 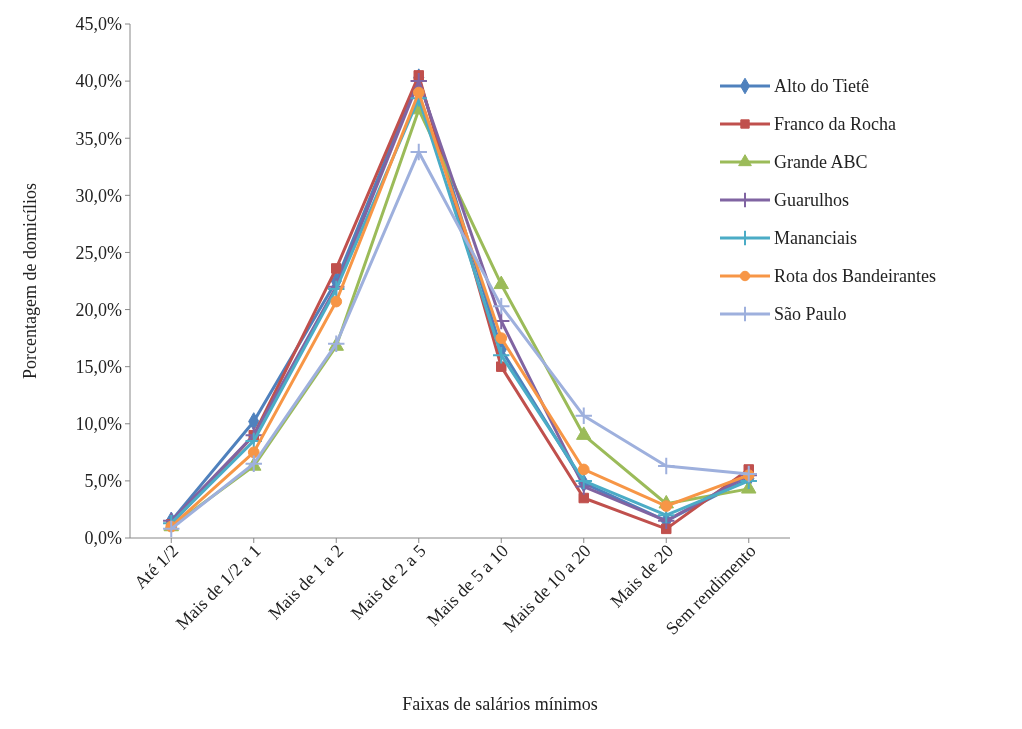 What do you see at coordinates (103, 538) in the screenshot?
I see `y-tick-label: 0,0%` at bounding box center [103, 538].